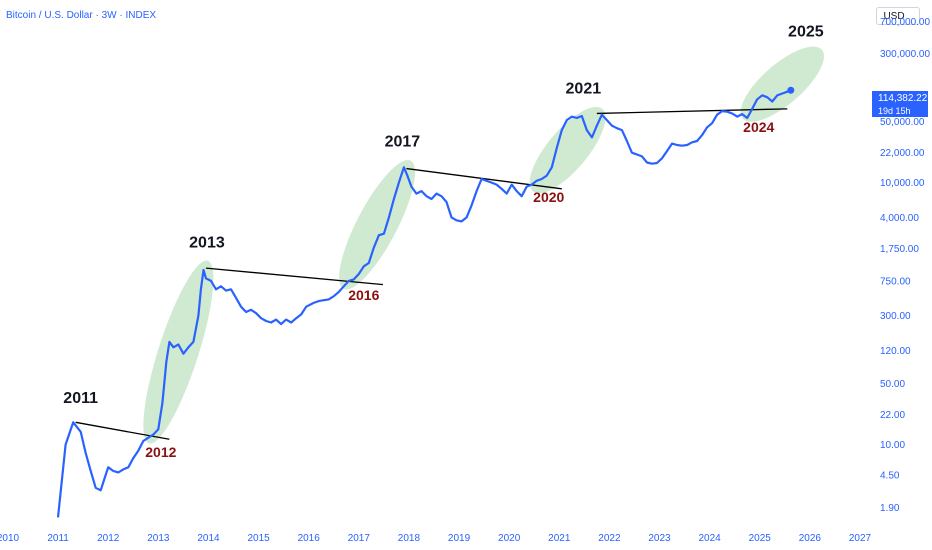 This screenshot has height=550, width=932. What do you see at coordinates (81, 15) in the screenshot?
I see `chart-title: Bitcoin / U.S. Dollar · 3W · INDEX` at bounding box center [81, 15].